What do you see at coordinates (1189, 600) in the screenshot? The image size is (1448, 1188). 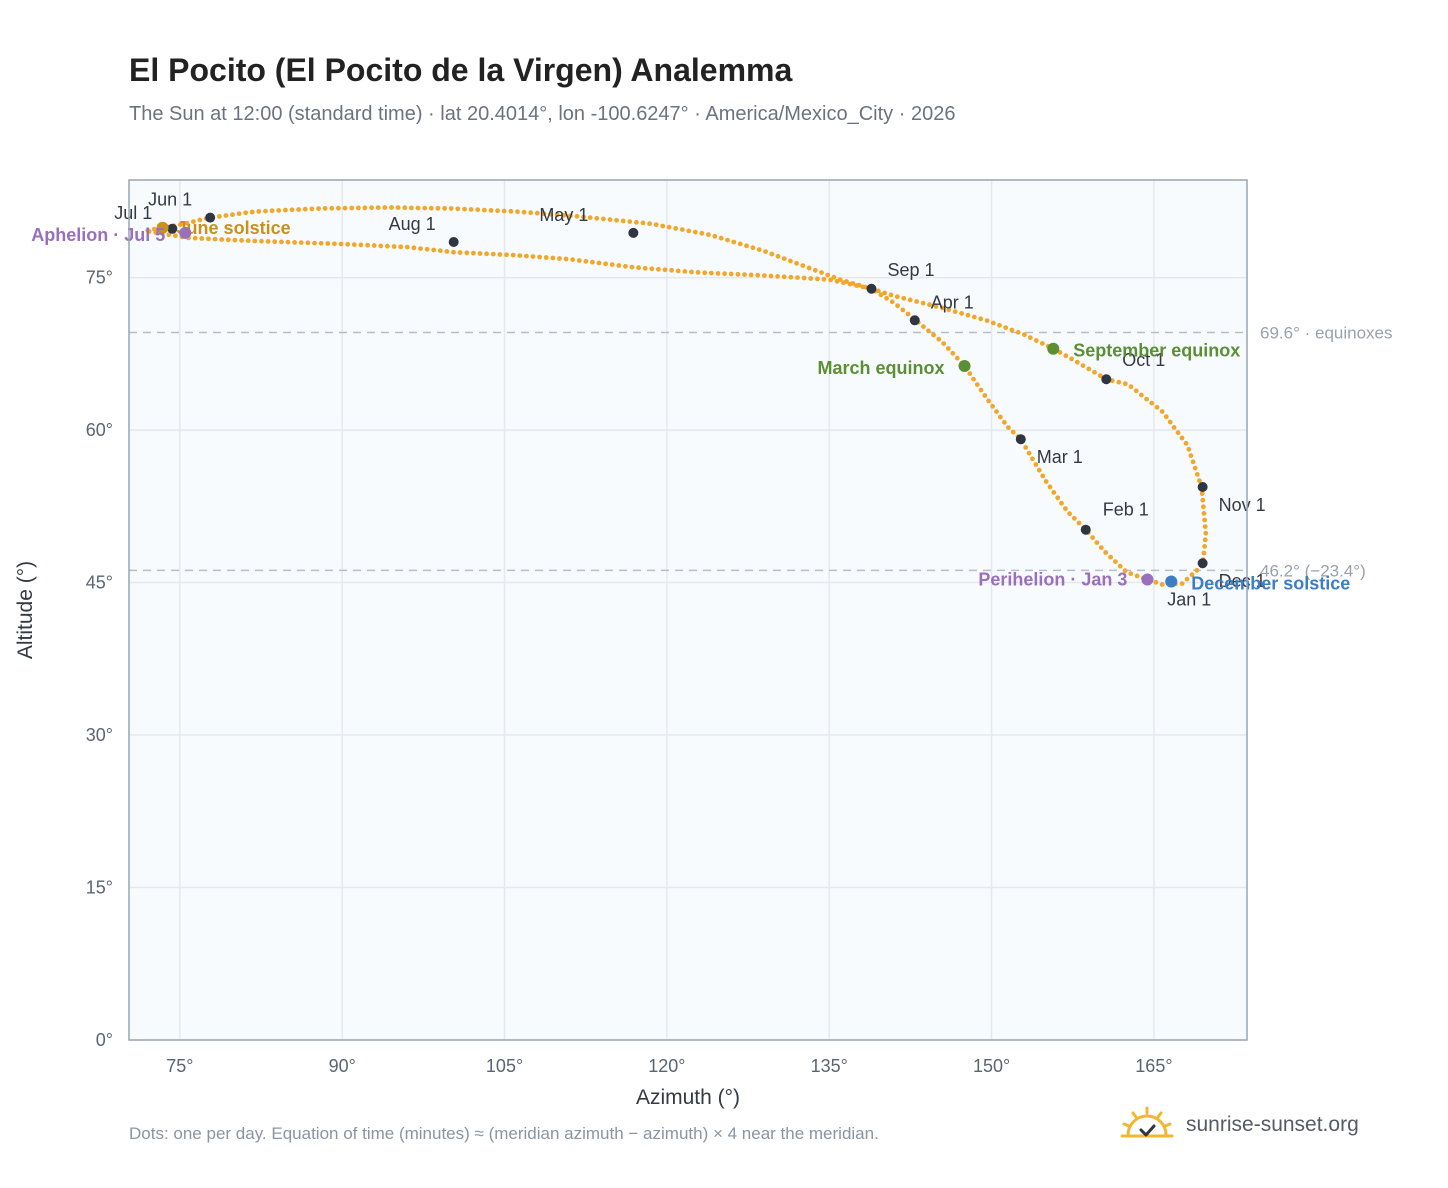 I see `month-label-jan-1: Jan 1` at bounding box center [1189, 600].